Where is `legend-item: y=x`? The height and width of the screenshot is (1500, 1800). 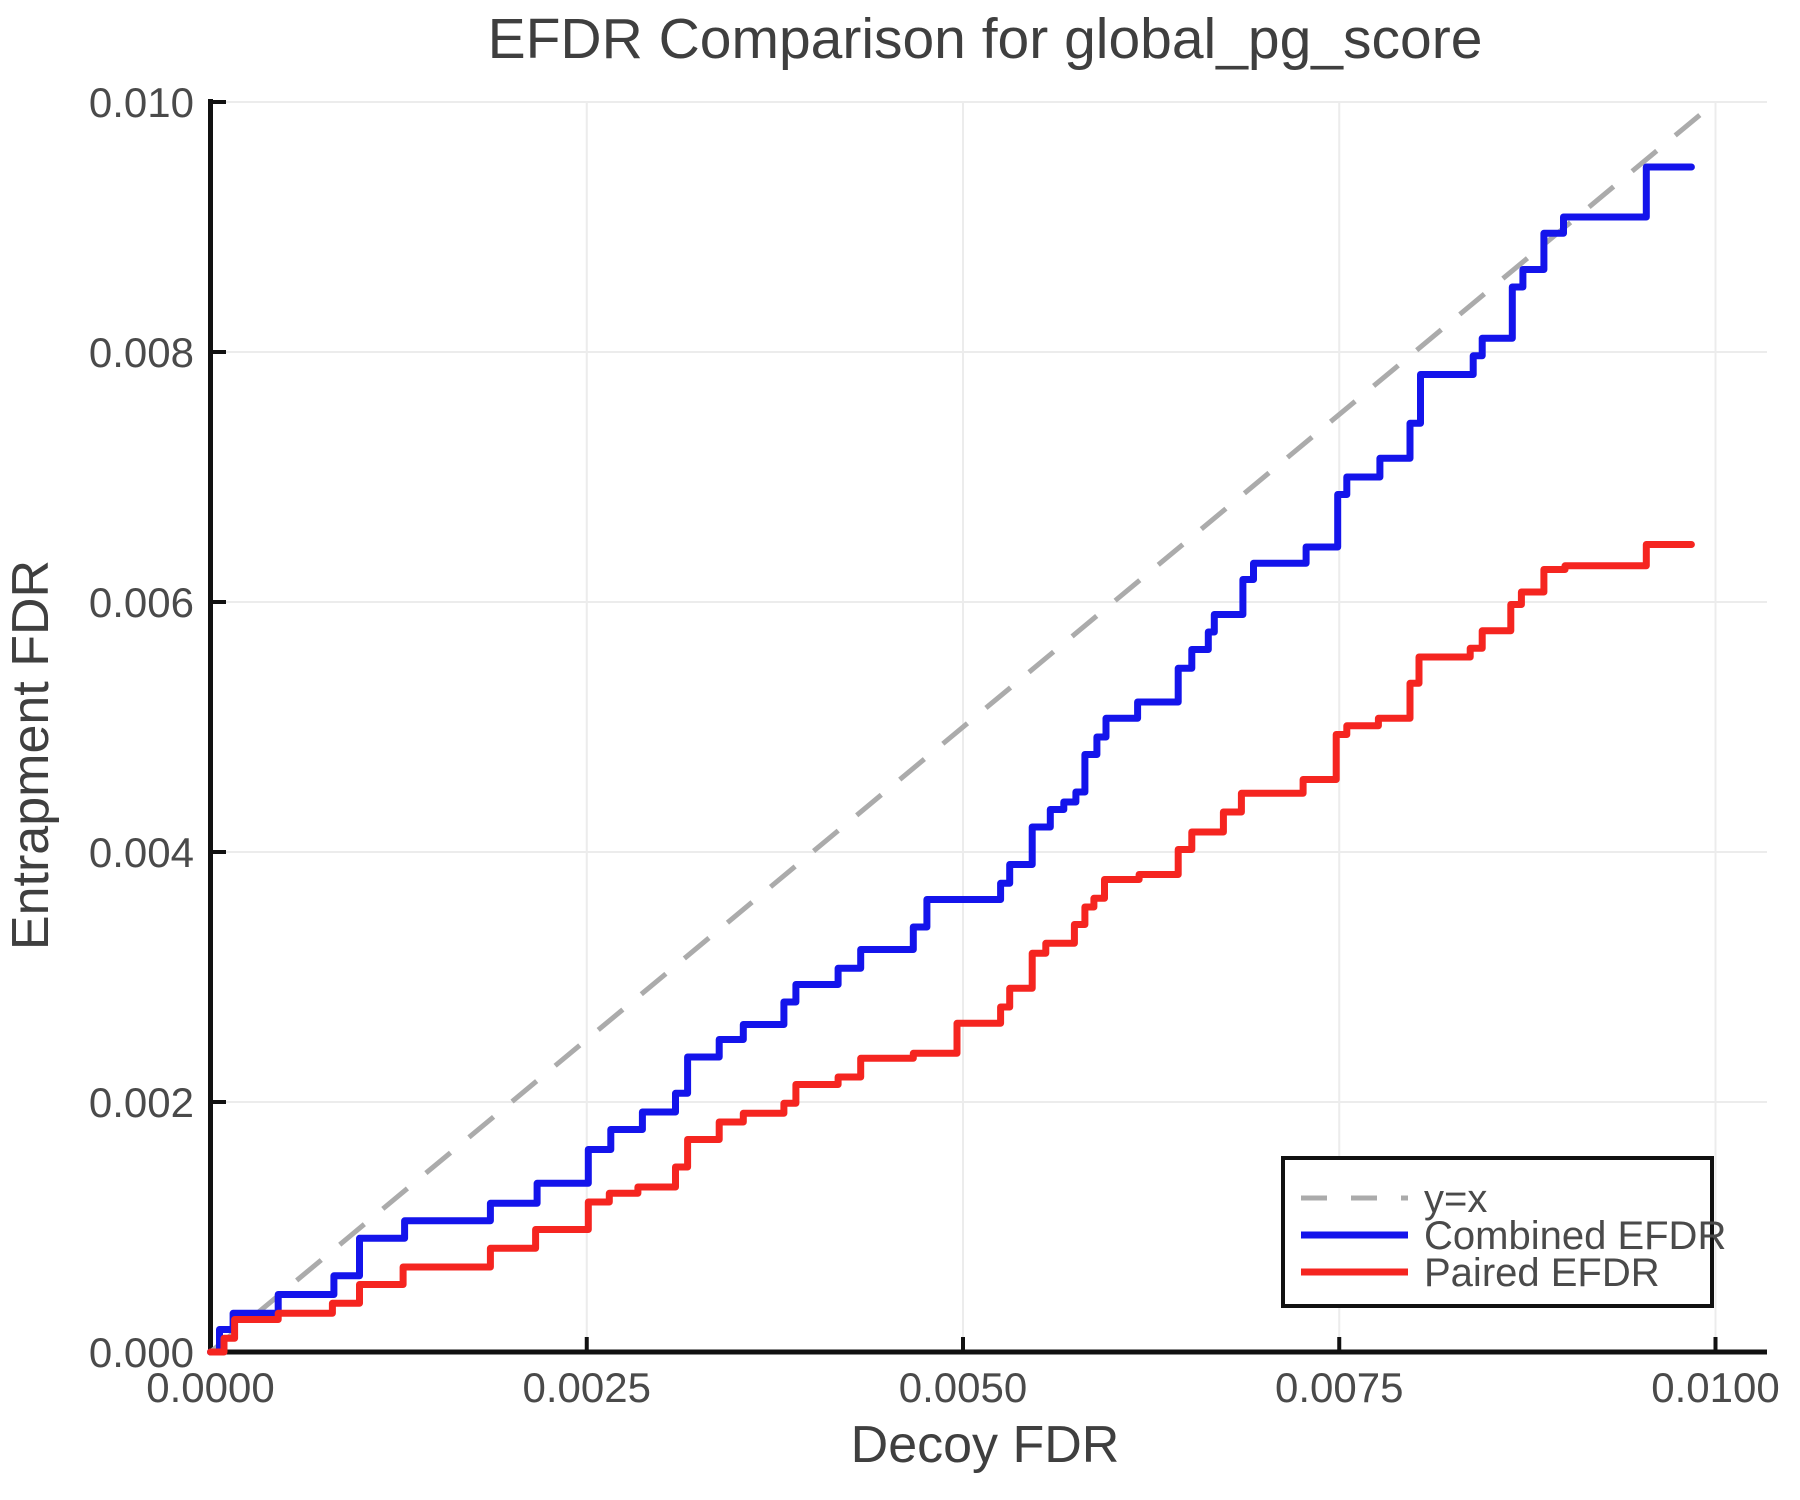
legend-item: y=x is located at coordinates (1394, 1199).